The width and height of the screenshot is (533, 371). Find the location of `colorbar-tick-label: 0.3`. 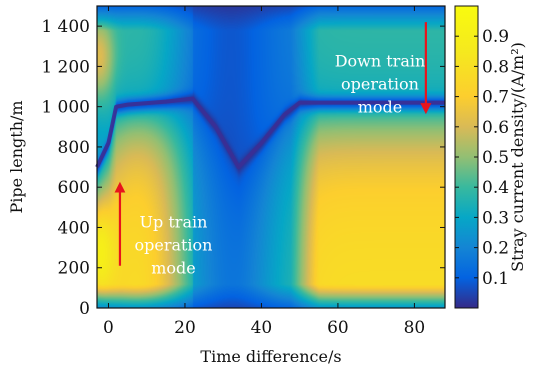

colorbar-tick-label: 0.3 is located at coordinates (495, 218).